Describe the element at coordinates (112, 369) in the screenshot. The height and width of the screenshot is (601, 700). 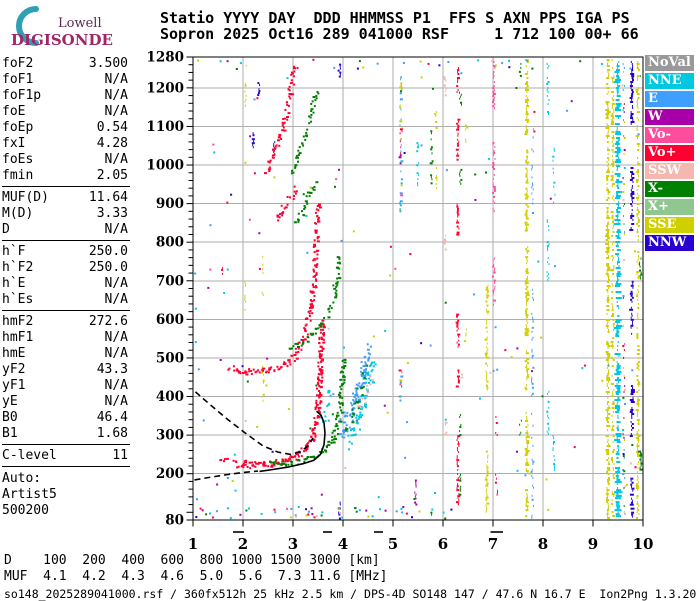
I see `param-value: 43.3` at that location.